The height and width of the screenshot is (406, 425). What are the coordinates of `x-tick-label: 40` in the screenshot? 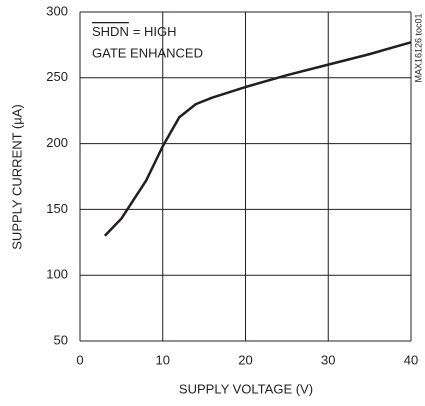 It's located at (411, 359).